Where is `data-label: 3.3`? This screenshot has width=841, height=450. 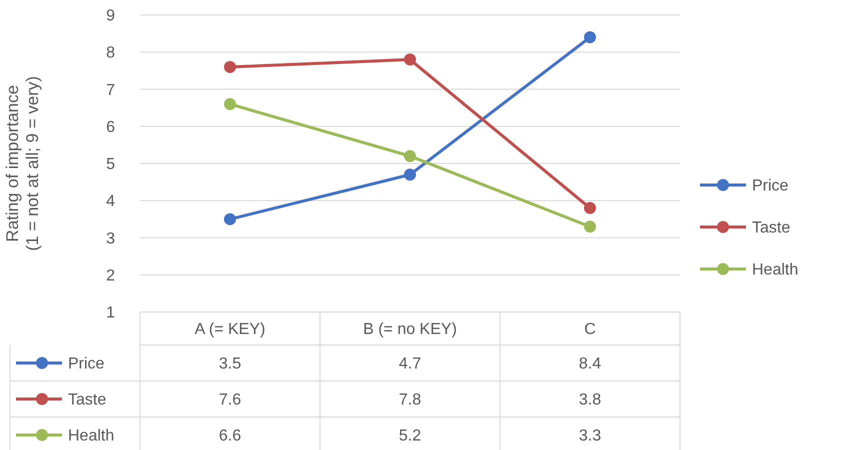
data-label: 3.3 is located at coordinates (590, 436).